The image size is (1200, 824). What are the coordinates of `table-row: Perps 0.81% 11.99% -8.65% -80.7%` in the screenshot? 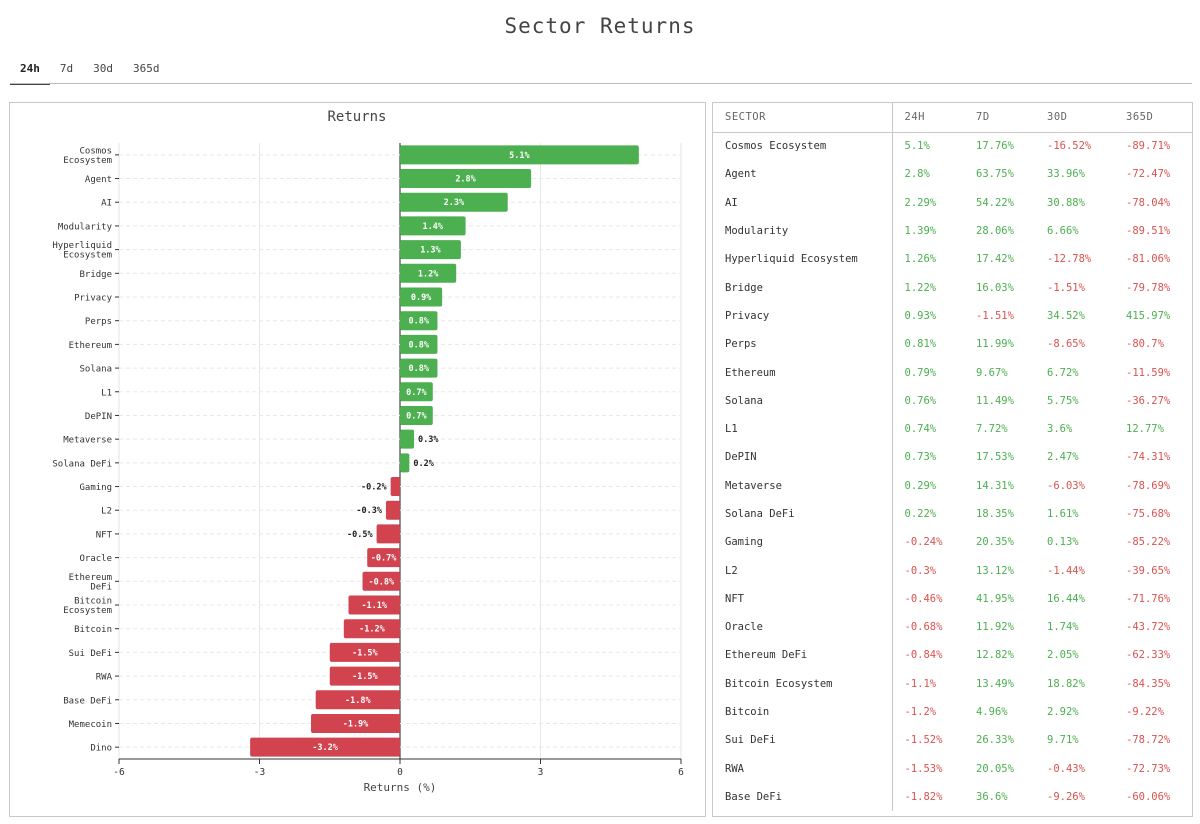 It's located at (952, 344).